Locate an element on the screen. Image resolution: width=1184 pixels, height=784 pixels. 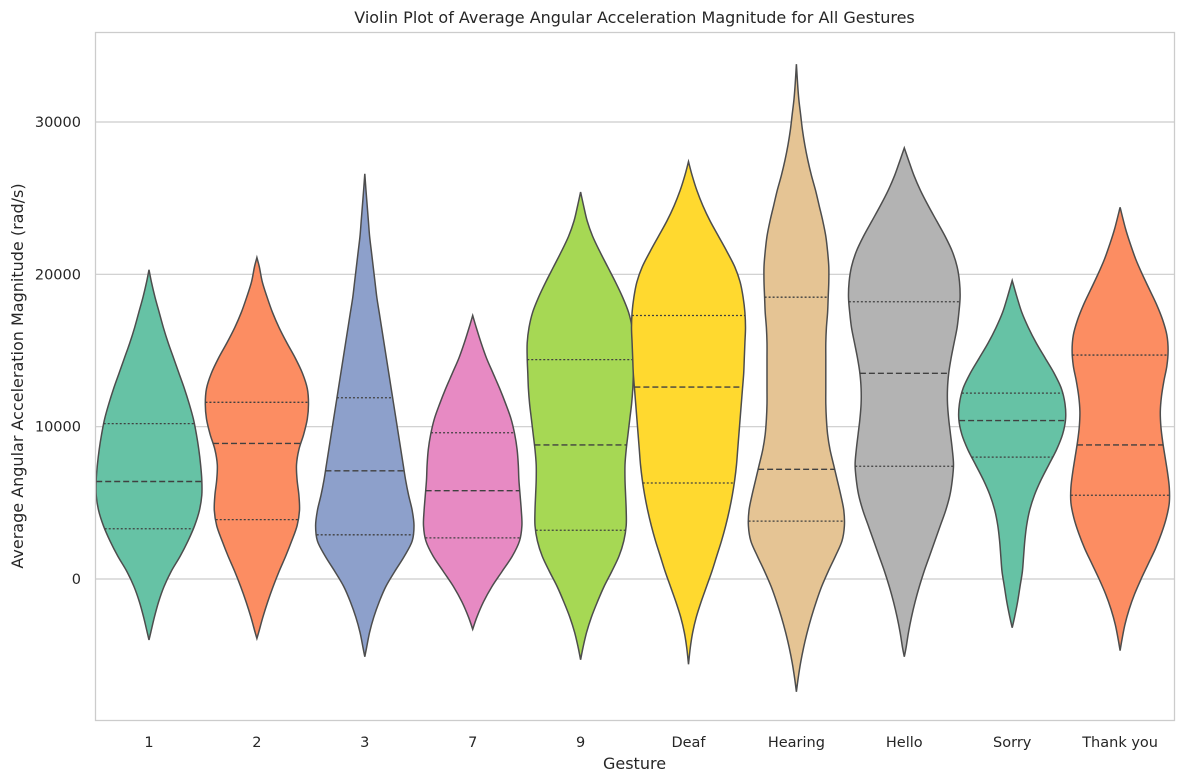
violin-sorry is located at coordinates (1012, 452).